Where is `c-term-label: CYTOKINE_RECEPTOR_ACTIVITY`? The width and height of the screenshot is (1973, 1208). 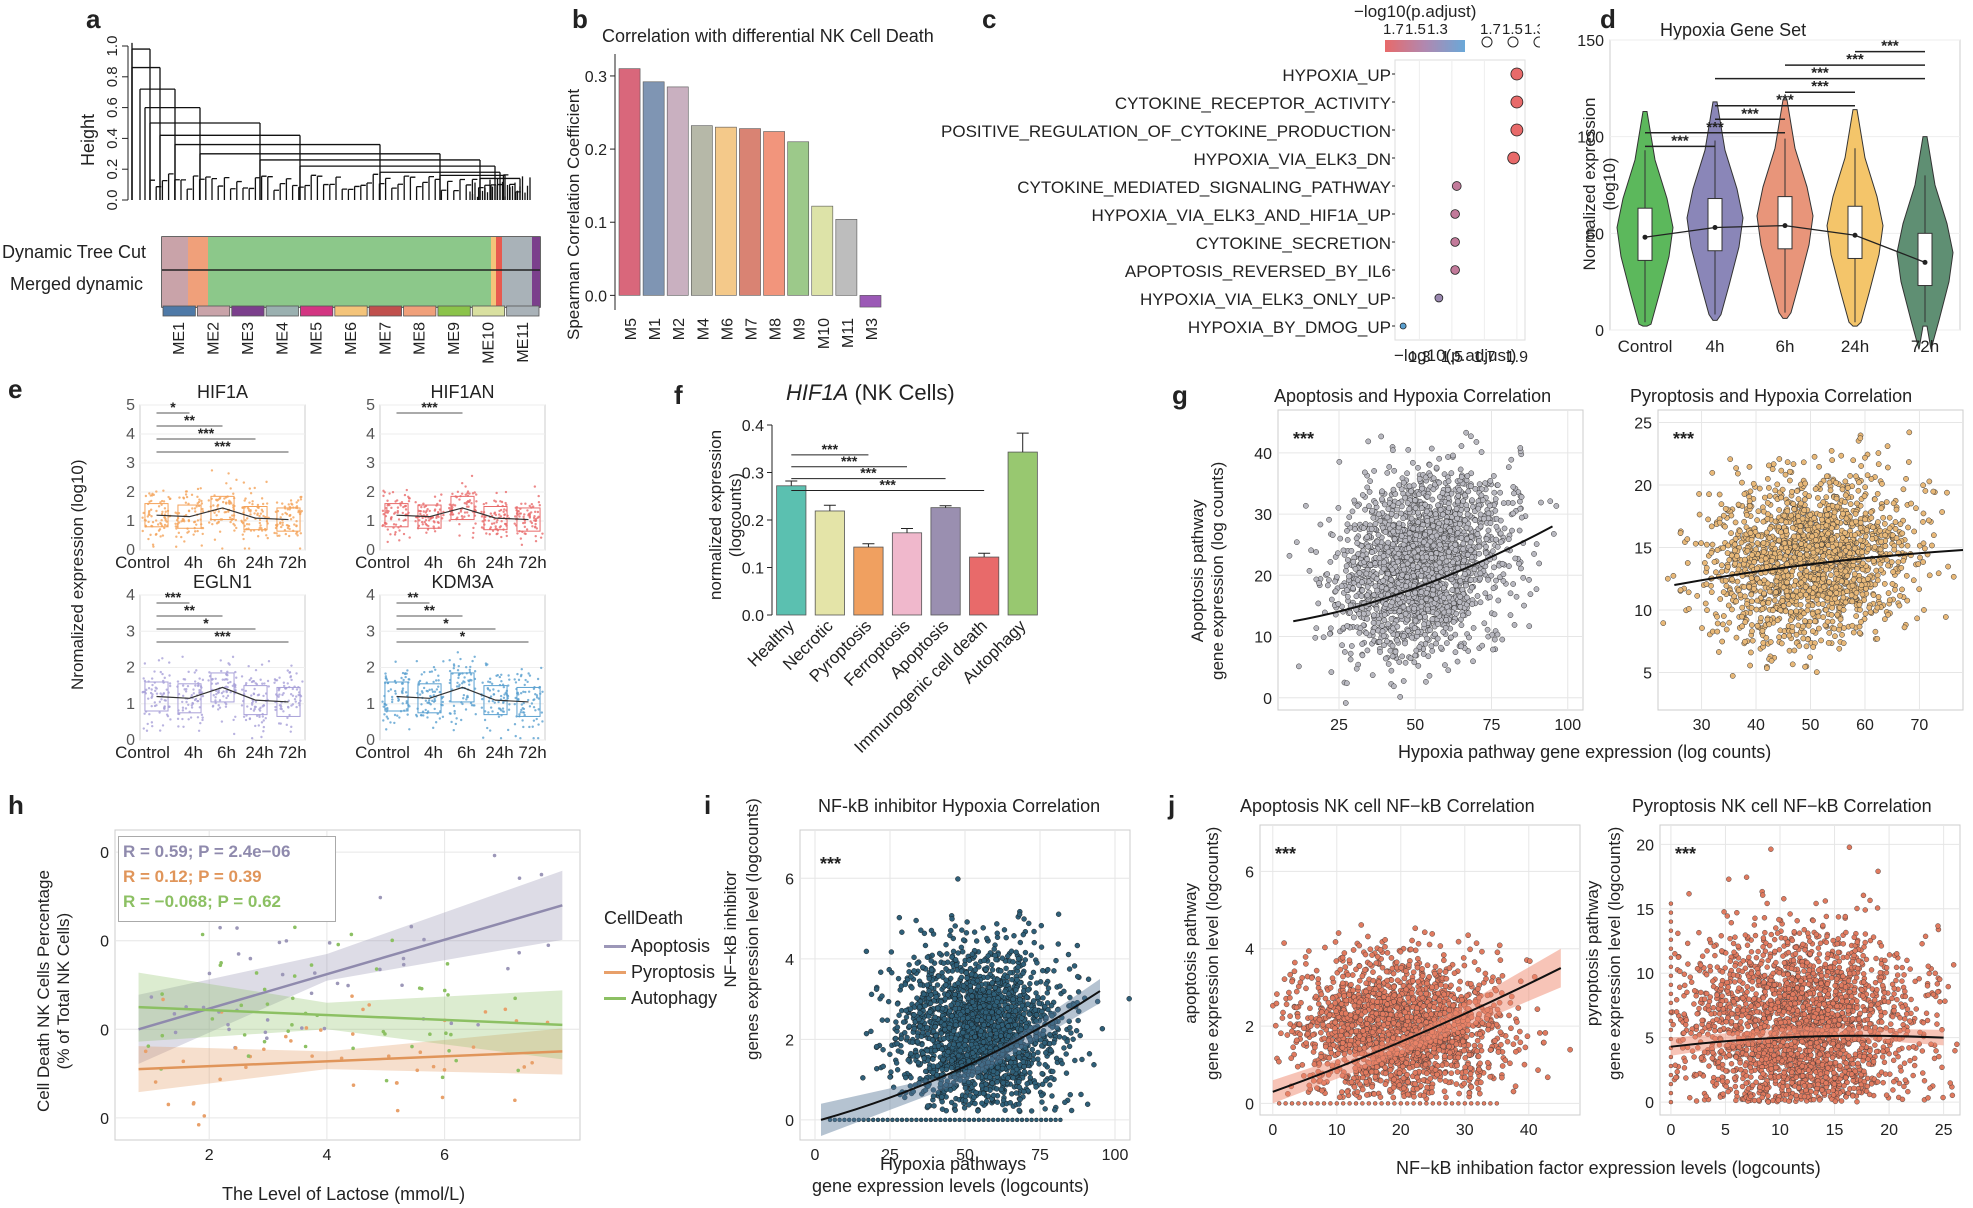 c-term-label: CYTOKINE_RECEPTOR_ACTIVITY is located at coordinates (1253, 103).